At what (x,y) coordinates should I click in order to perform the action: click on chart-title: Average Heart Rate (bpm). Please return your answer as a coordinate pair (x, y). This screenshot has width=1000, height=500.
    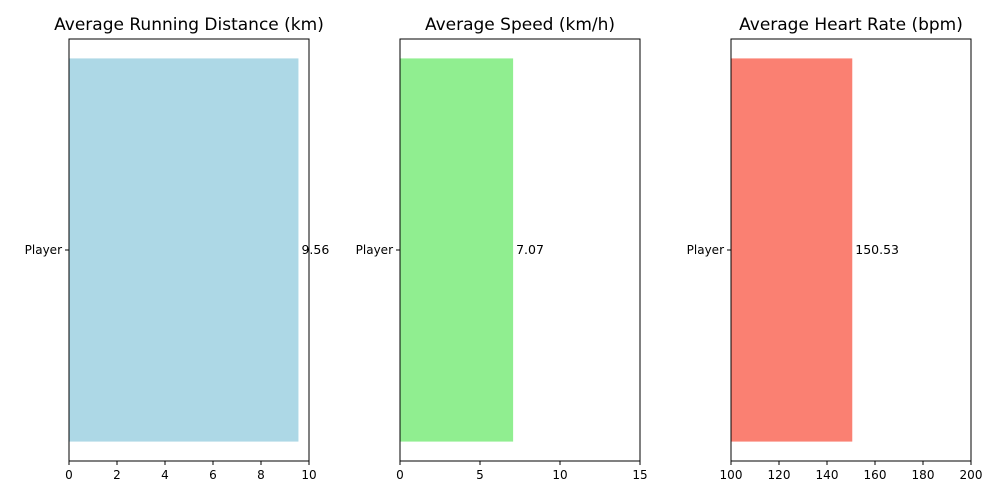
    Looking at the image, I should click on (851, 25).